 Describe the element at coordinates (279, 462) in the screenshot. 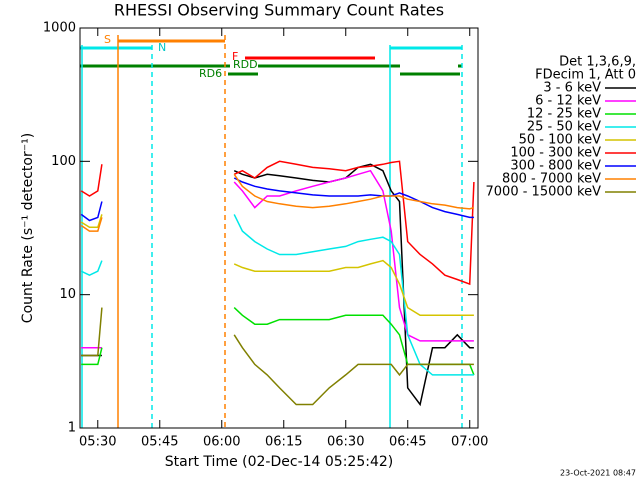

I see `x-axis-label: Start Time (02-Dec-14 05:25:42)` at that location.